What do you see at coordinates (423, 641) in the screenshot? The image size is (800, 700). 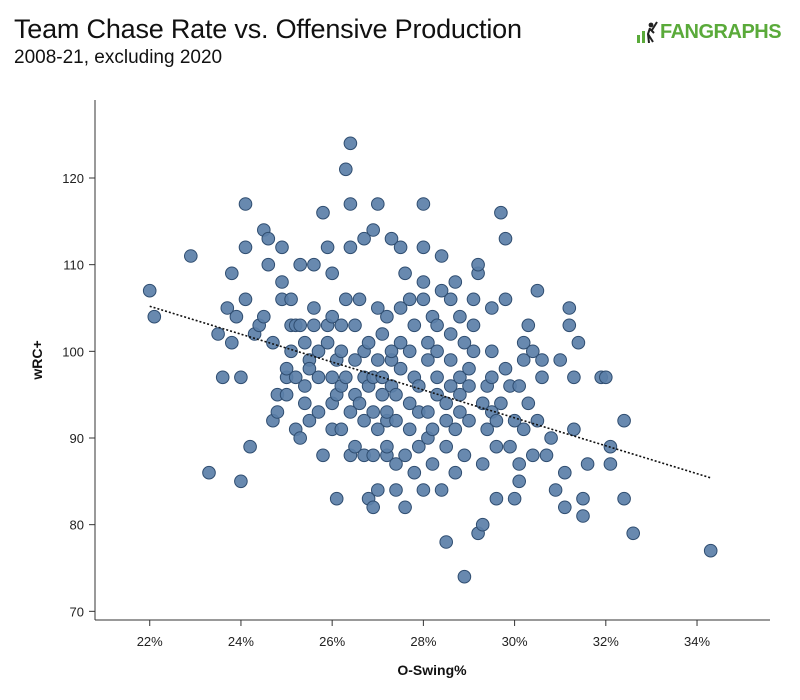 I see `x-tick-label: 28%` at bounding box center [423, 641].